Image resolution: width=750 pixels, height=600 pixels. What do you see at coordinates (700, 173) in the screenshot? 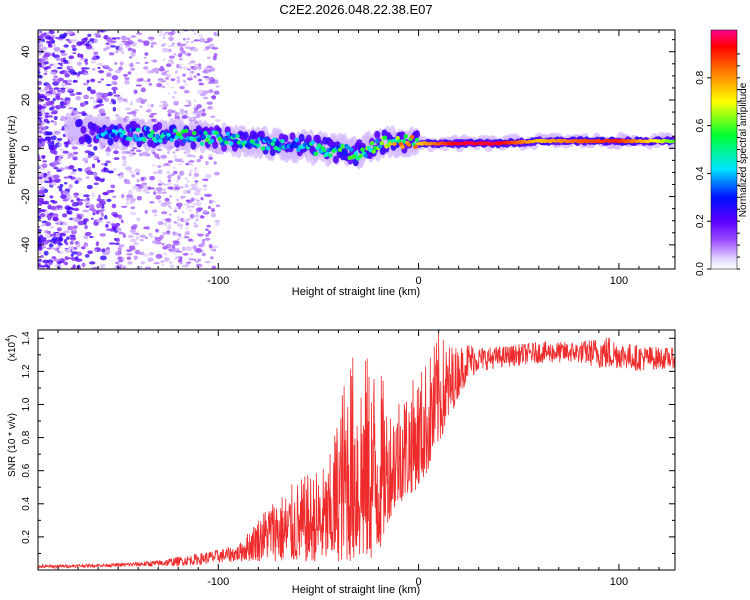
I see `colorbar-tick-label: 0.4` at bounding box center [700, 173].